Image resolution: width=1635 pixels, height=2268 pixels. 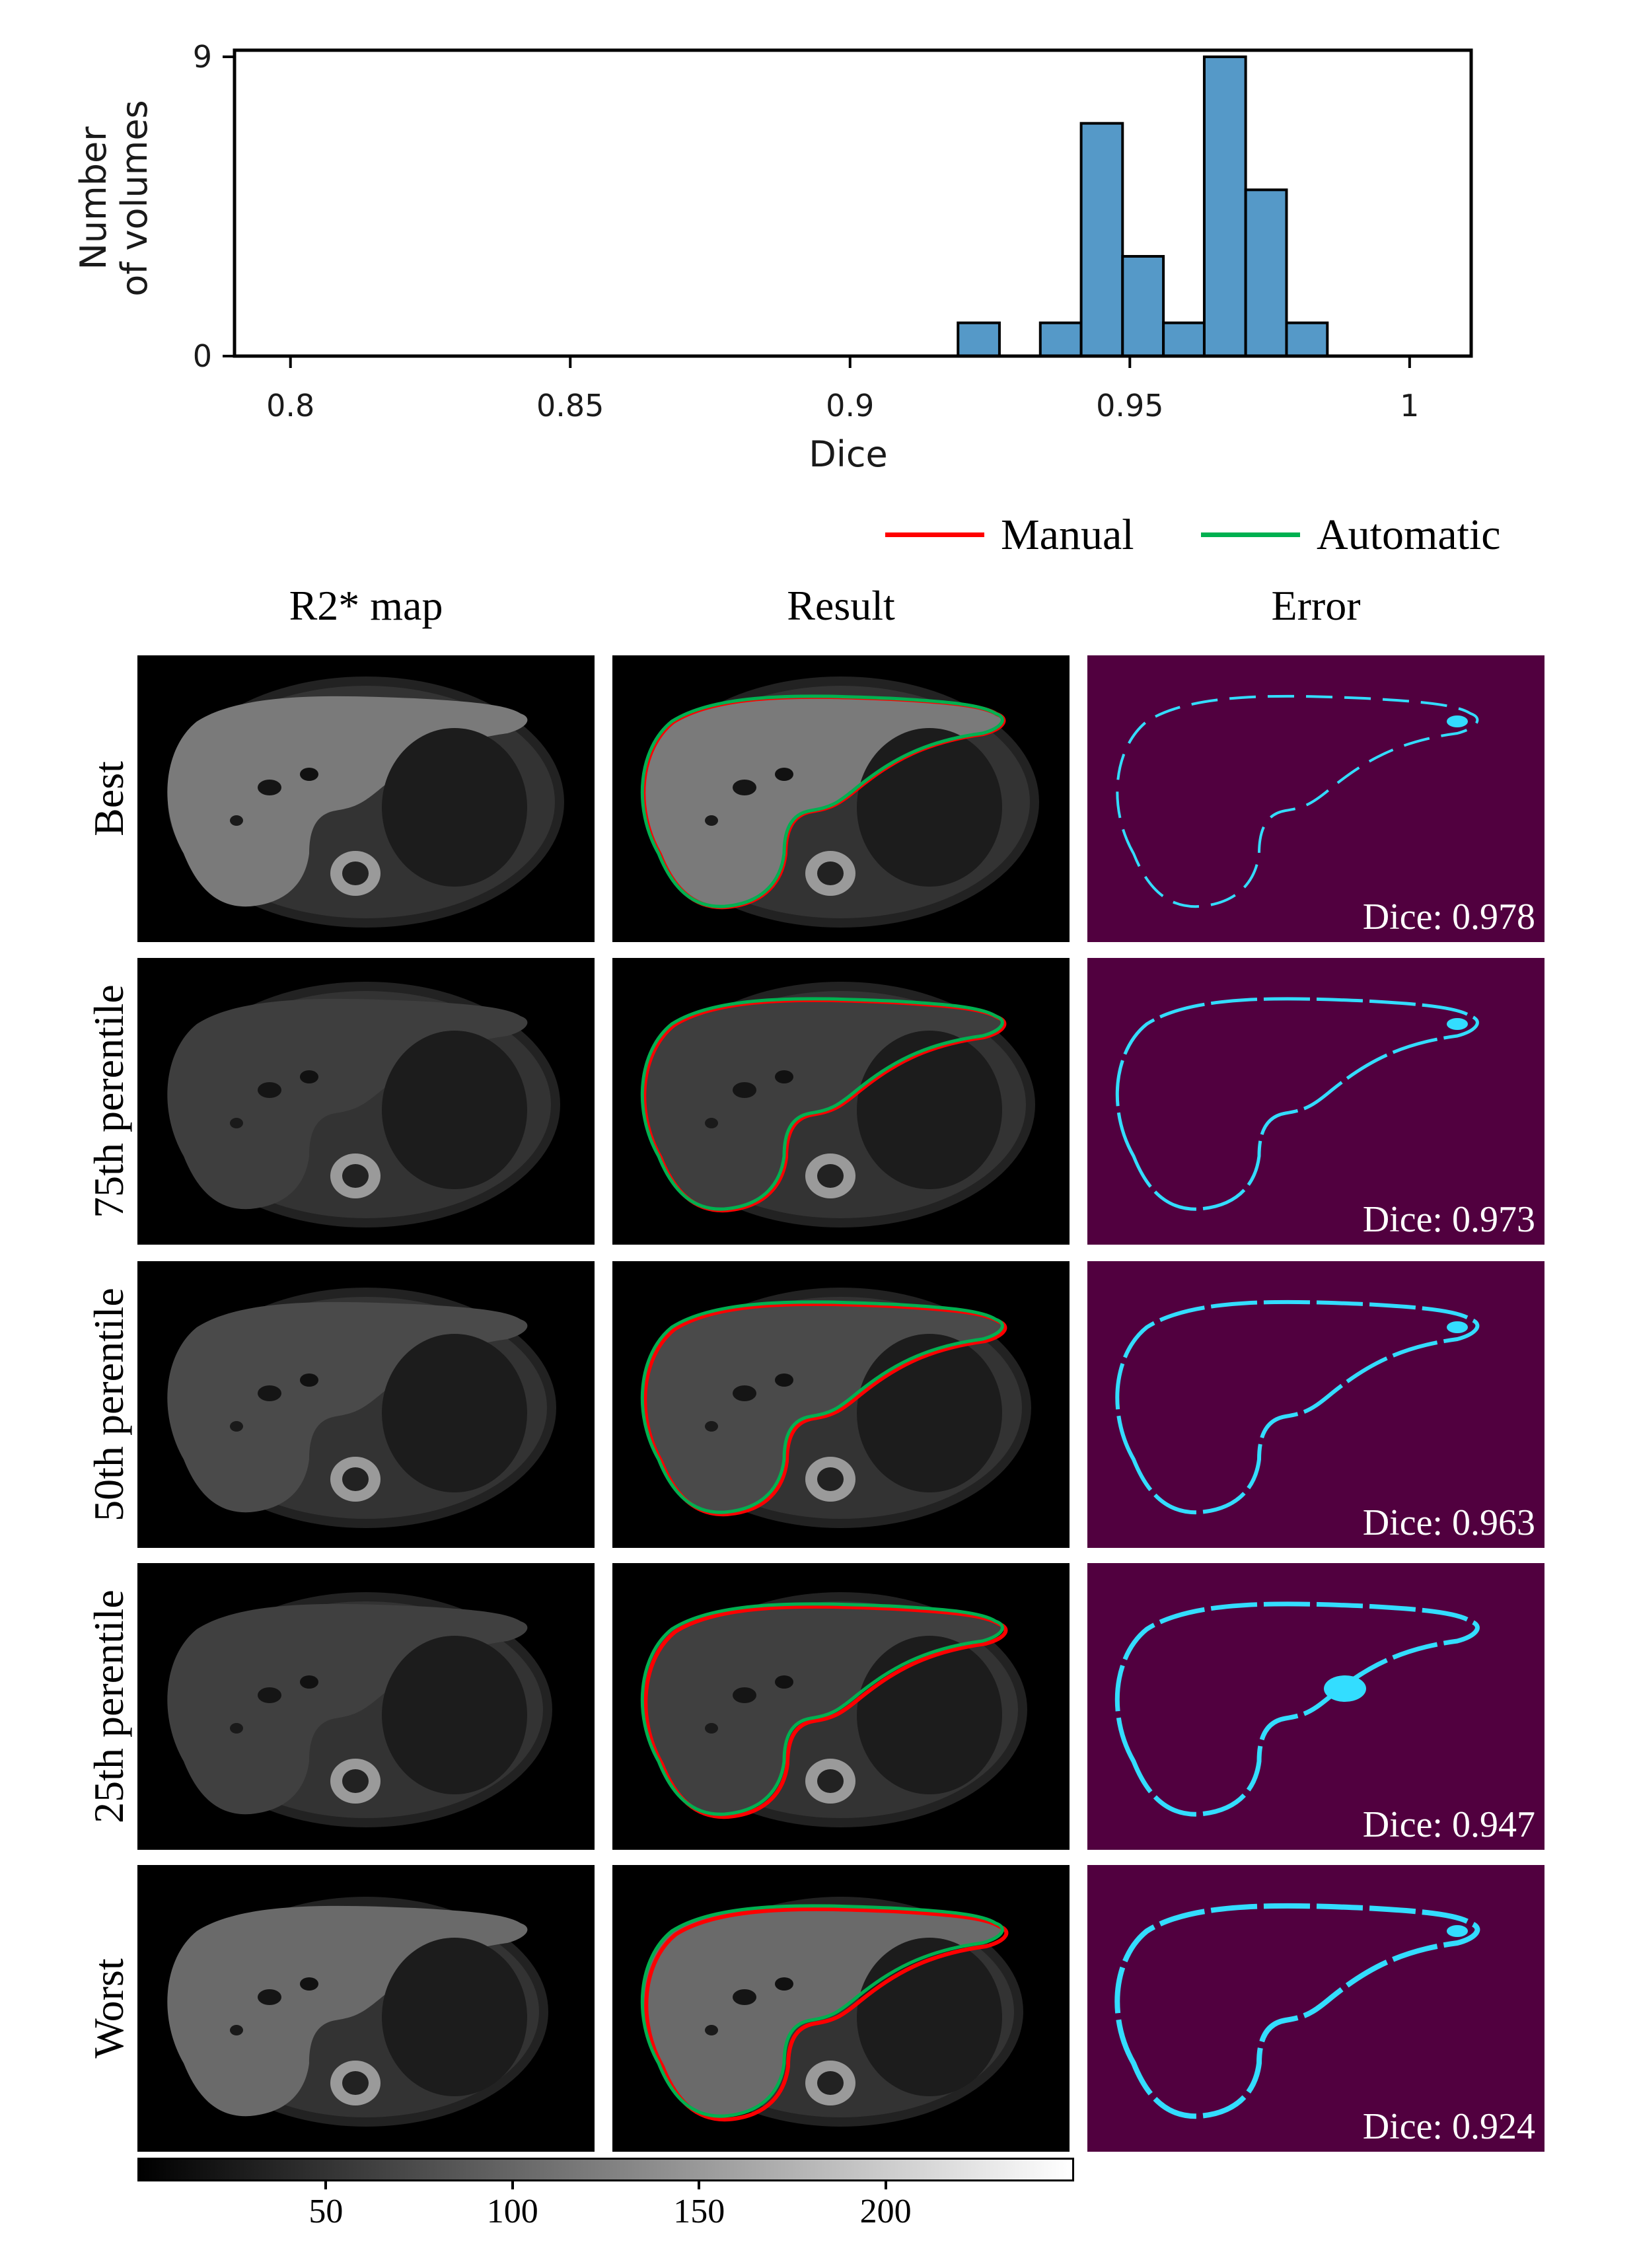 What do you see at coordinates (1251, 534) in the screenshot?
I see `legend-automatic-line` at bounding box center [1251, 534].